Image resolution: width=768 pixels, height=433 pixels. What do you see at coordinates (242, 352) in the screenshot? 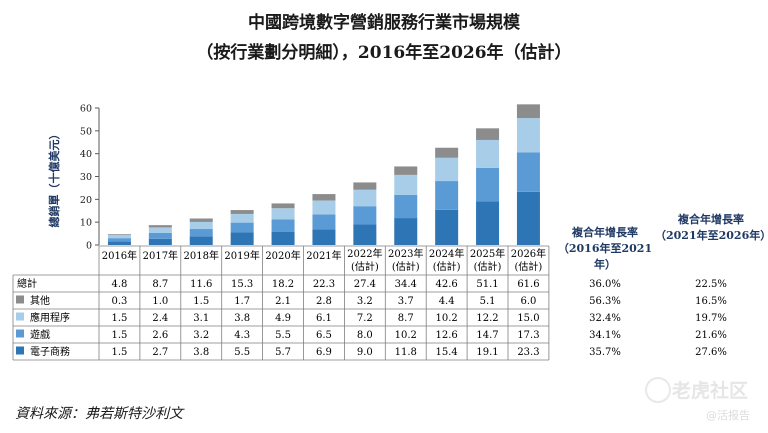
I see `table-cell: 5.5` at bounding box center [242, 352].